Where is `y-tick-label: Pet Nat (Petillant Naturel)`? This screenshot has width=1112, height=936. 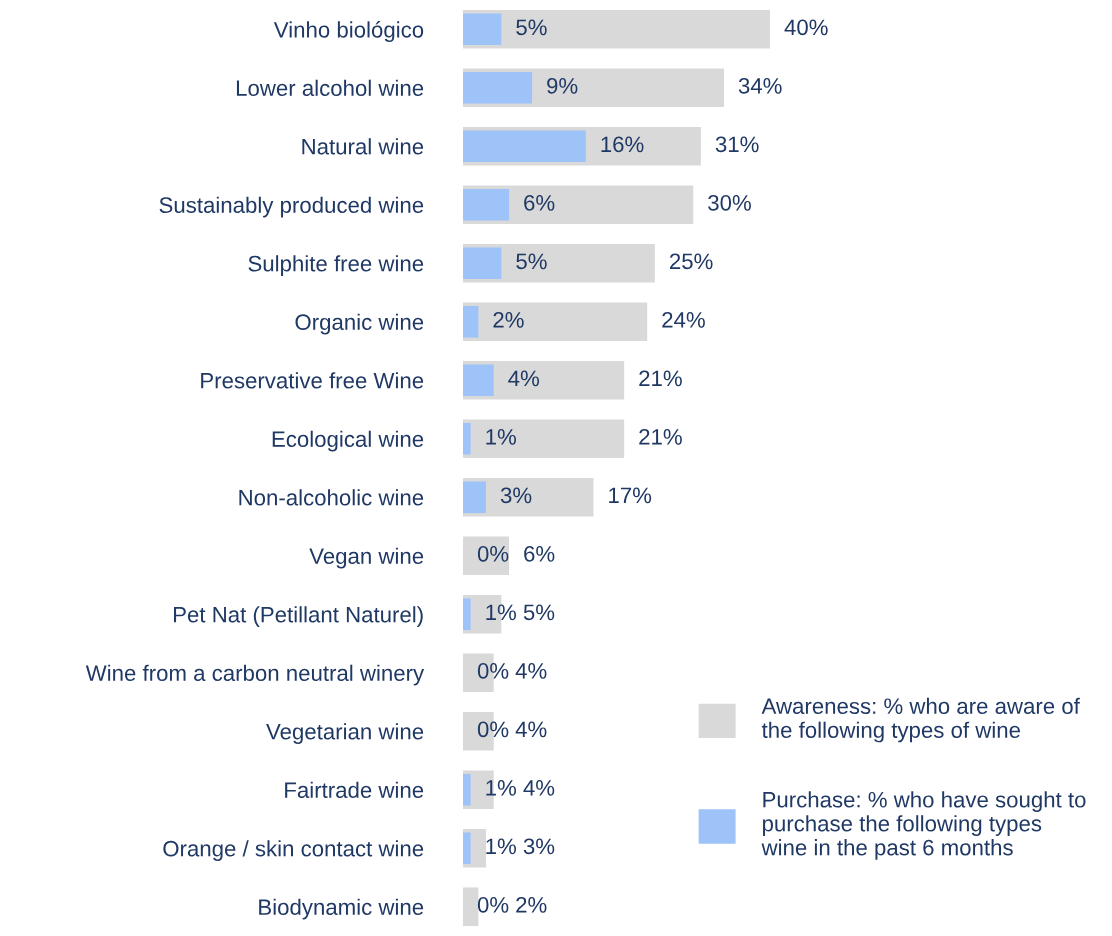 y-tick-label: Pet Nat (Petillant Naturel) is located at coordinates (298, 616).